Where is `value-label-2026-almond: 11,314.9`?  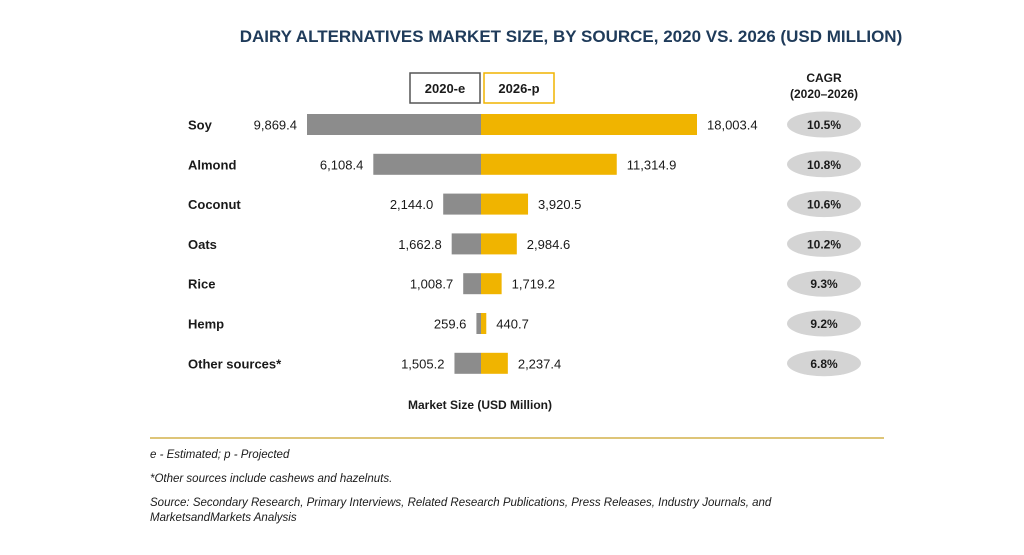
value-label-2026-almond: 11,314.9 is located at coordinates (652, 164).